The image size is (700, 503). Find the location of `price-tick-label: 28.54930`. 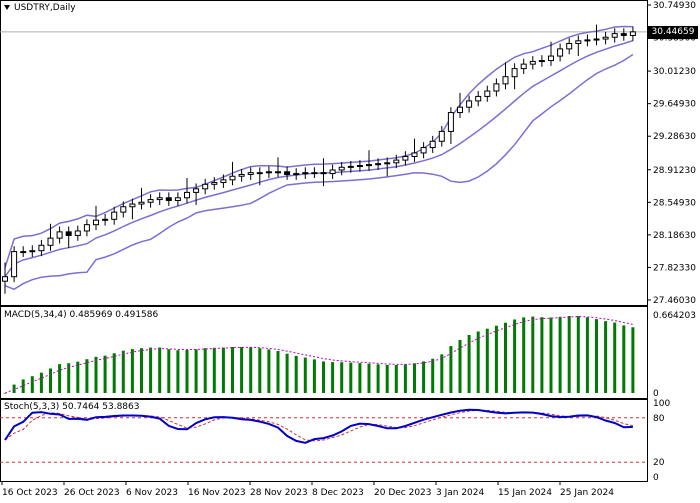

price-tick-label: 28.54930 is located at coordinates (674, 203).